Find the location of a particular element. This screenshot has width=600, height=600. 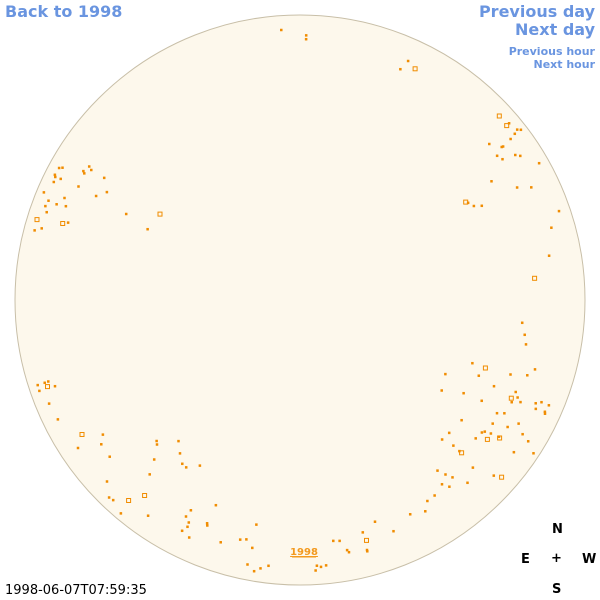

previous-day-link: Previous day is located at coordinates (536, 11).